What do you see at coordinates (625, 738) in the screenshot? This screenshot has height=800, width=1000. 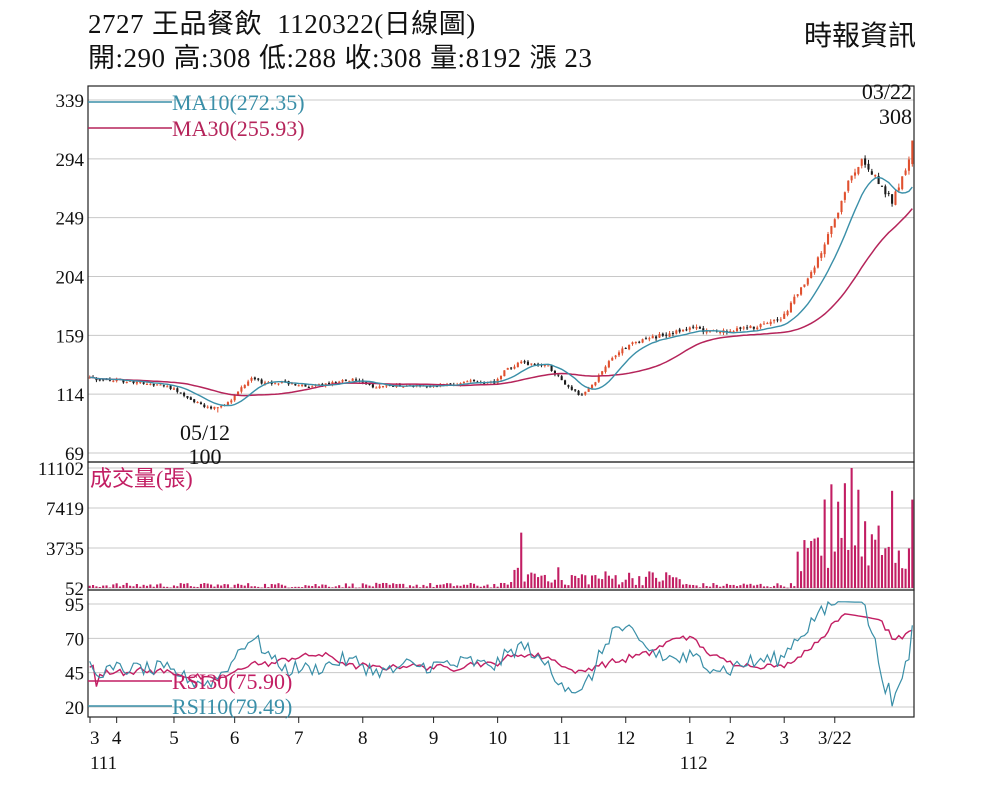 I see `x-tick-label: 12` at bounding box center [625, 738].